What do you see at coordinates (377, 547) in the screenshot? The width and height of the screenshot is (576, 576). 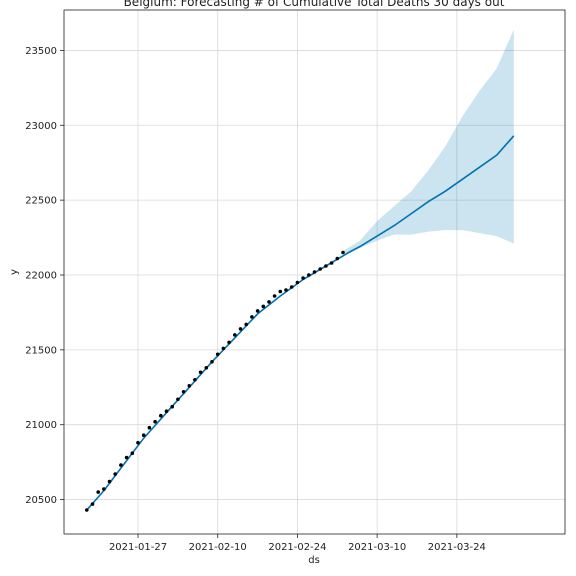 I see `x-tick-label: 2021-03-10` at bounding box center [377, 547].